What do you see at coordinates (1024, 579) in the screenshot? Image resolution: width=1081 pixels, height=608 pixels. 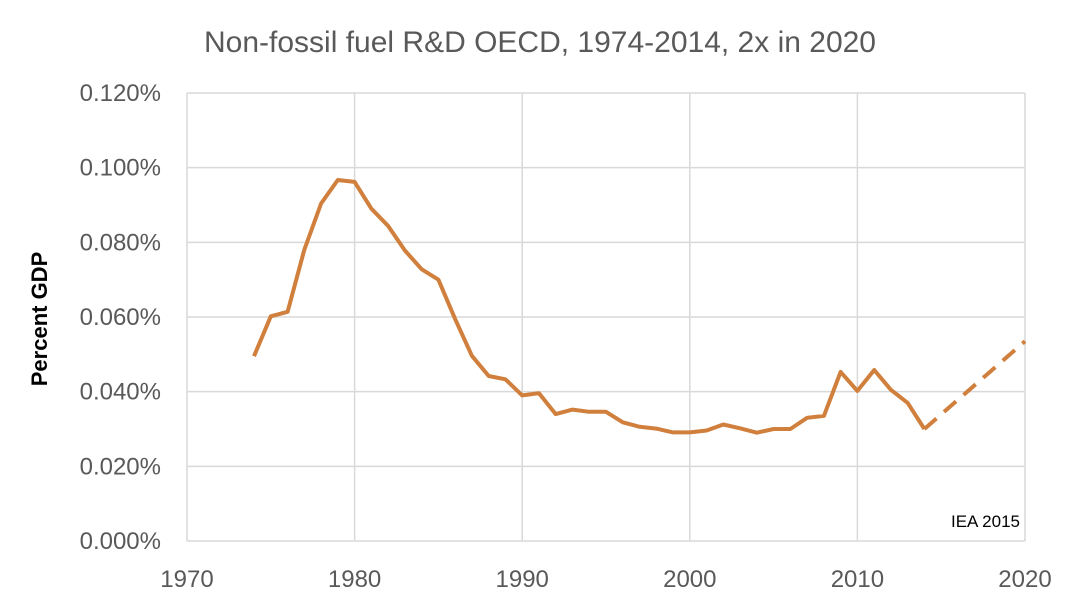 I see `x-tick-label: 2020` at bounding box center [1024, 579].